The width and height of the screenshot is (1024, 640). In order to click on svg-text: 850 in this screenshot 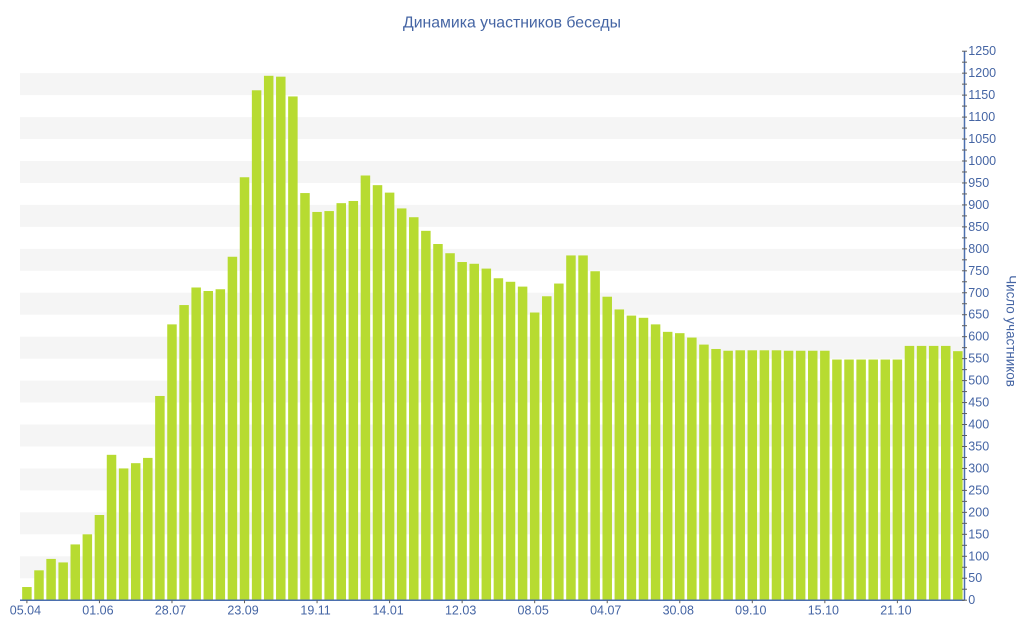, I will do `click(978, 227)`.